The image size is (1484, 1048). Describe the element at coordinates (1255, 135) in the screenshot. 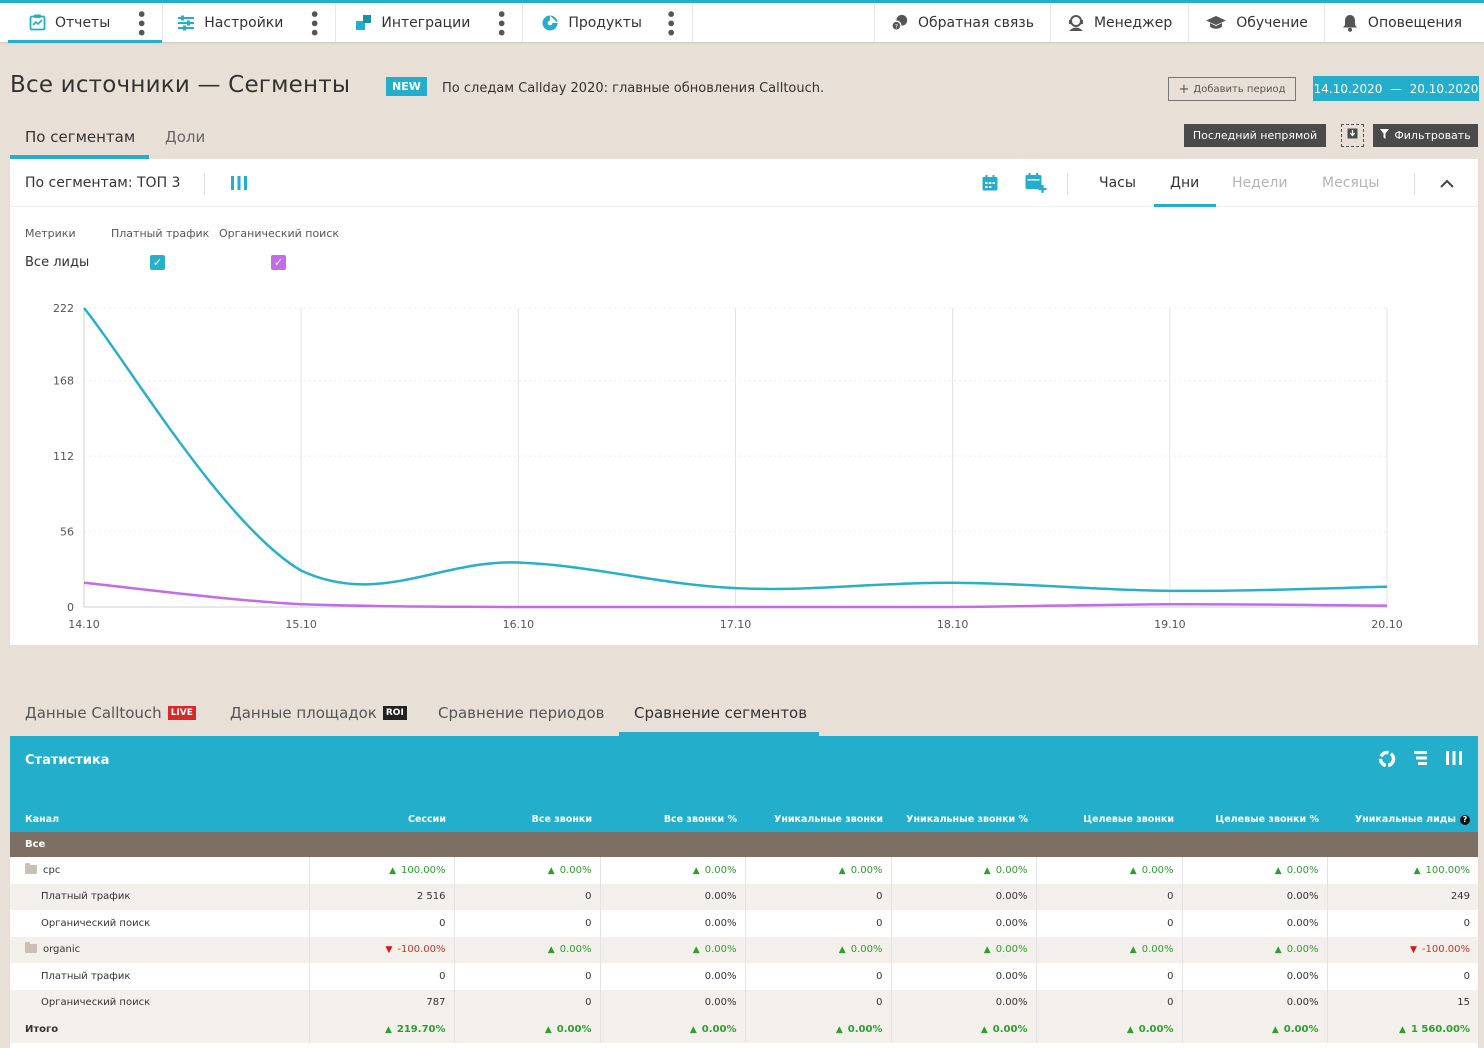

I see `attribution-model-button: Последний непрямой` at that location.